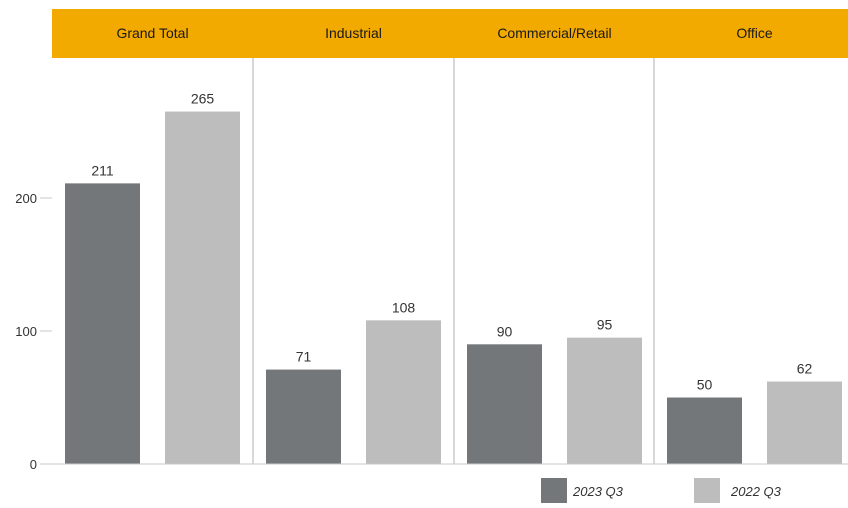 Image resolution: width=848 pixels, height=508 pixels. I want to click on category-label: Commercial/Retail, so click(554, 33).